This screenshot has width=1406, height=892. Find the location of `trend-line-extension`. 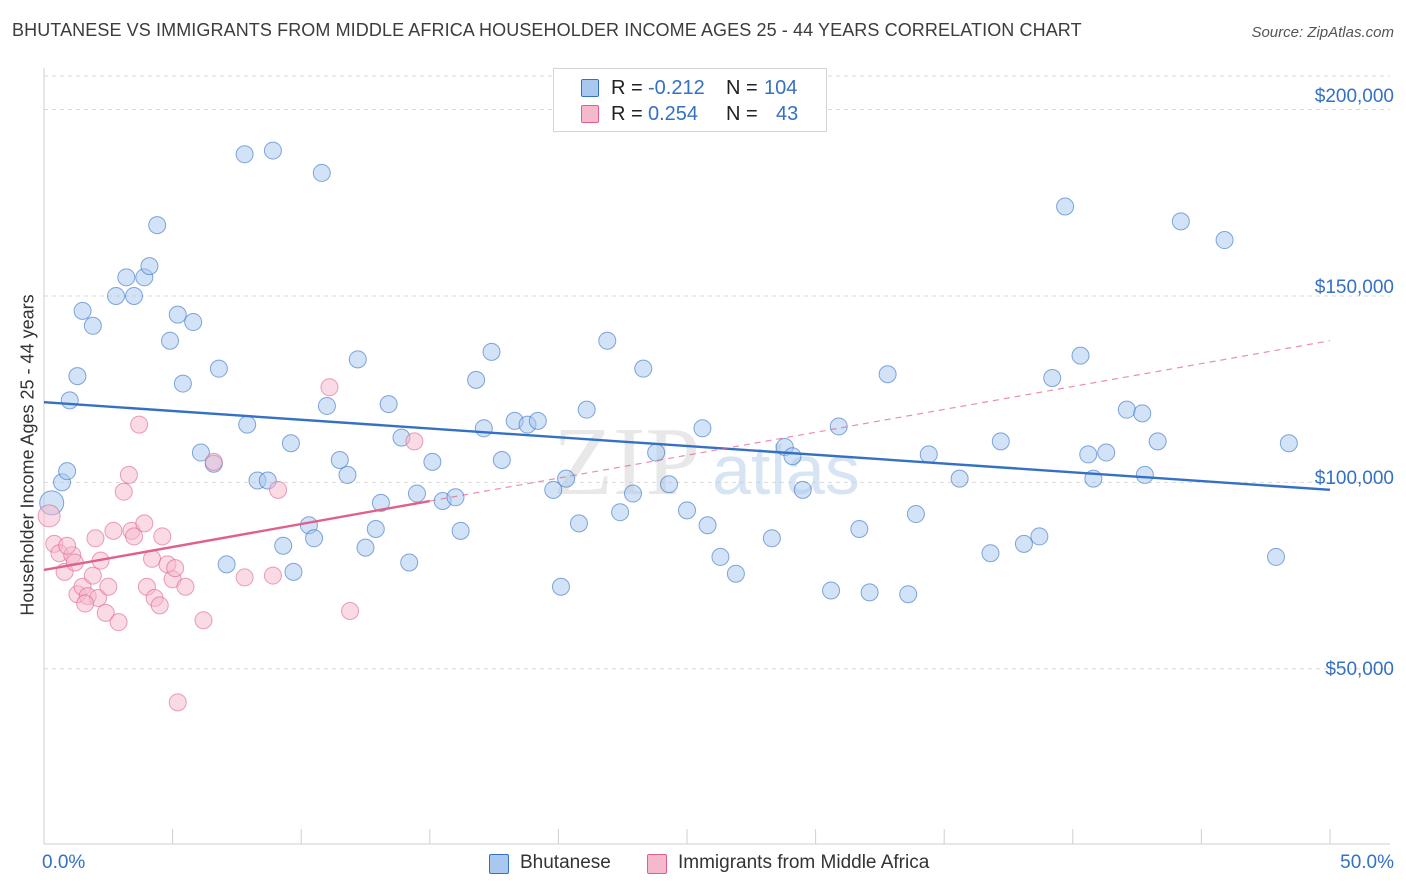

trend-line-extension is located at coordinates (880, 421).